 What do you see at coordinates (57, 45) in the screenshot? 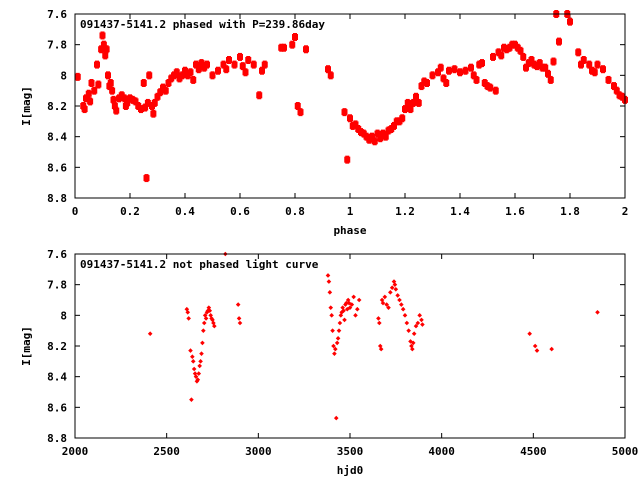
I see `y-tick-label: 7.8` at bounding box center [57, 45].